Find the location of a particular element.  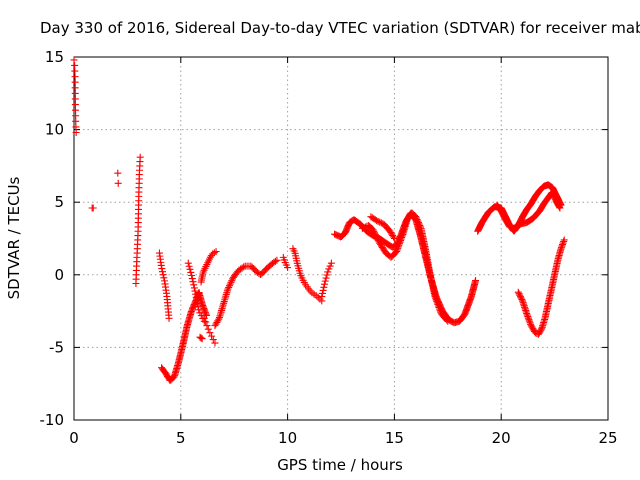

y-axis-label: SDTVAR / TECUs is located at coordinates (14, 237).